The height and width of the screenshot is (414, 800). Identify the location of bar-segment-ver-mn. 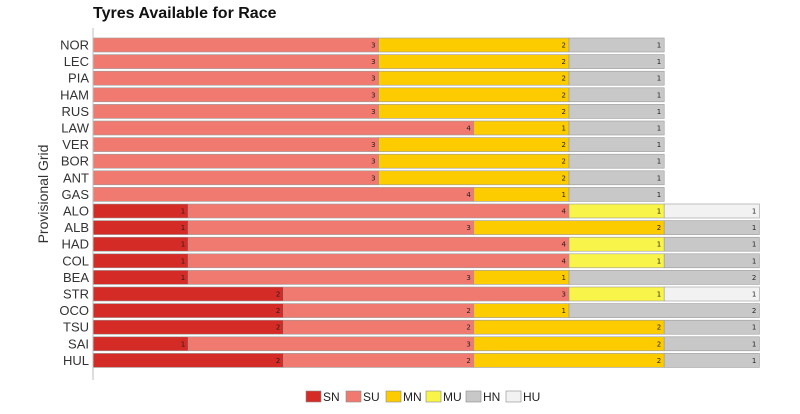
(474, 144).